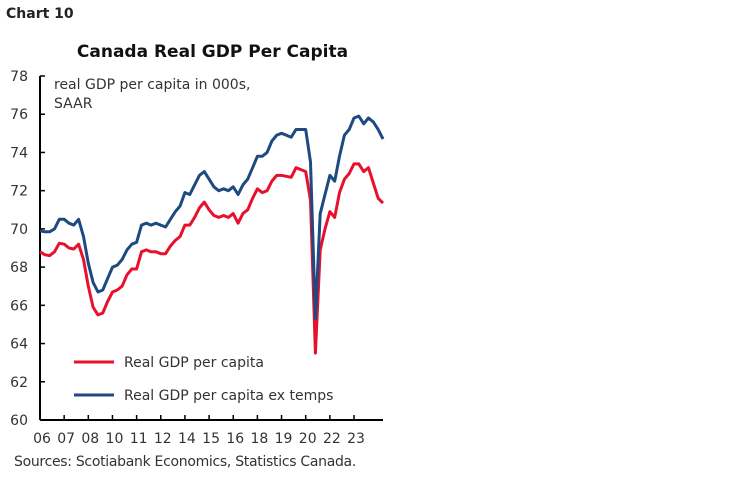 The width and height of the screenshot is (749, 482). I want to click on y-axis-units-line-2: SAAR, so click(73, 104).